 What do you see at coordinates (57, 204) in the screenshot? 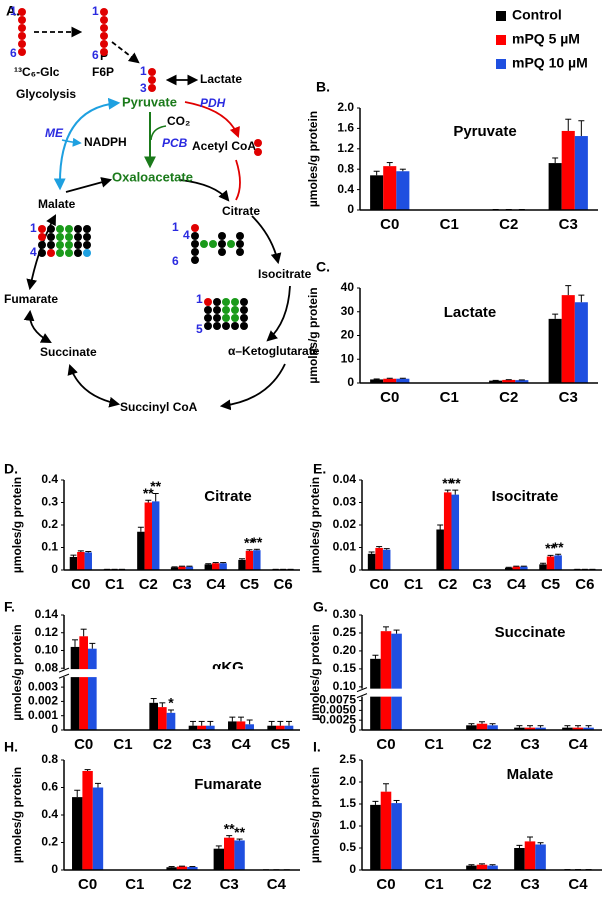
I see `metabolite: Malate` at bounding box center [57, 204].